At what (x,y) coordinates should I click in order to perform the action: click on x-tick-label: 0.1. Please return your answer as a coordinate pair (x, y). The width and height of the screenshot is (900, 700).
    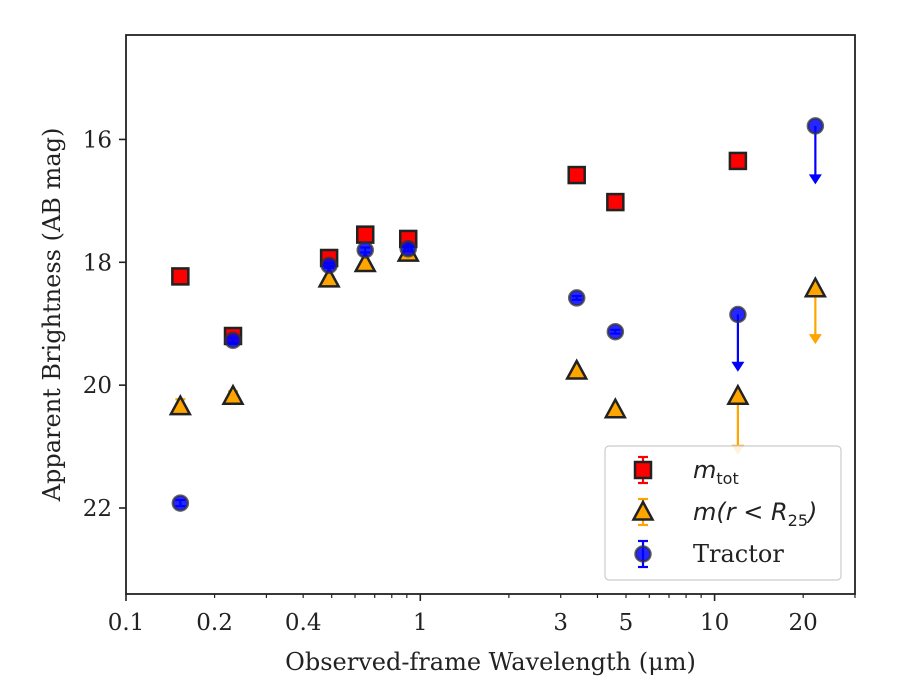
    Looking at the image, I should click on (126, 623).